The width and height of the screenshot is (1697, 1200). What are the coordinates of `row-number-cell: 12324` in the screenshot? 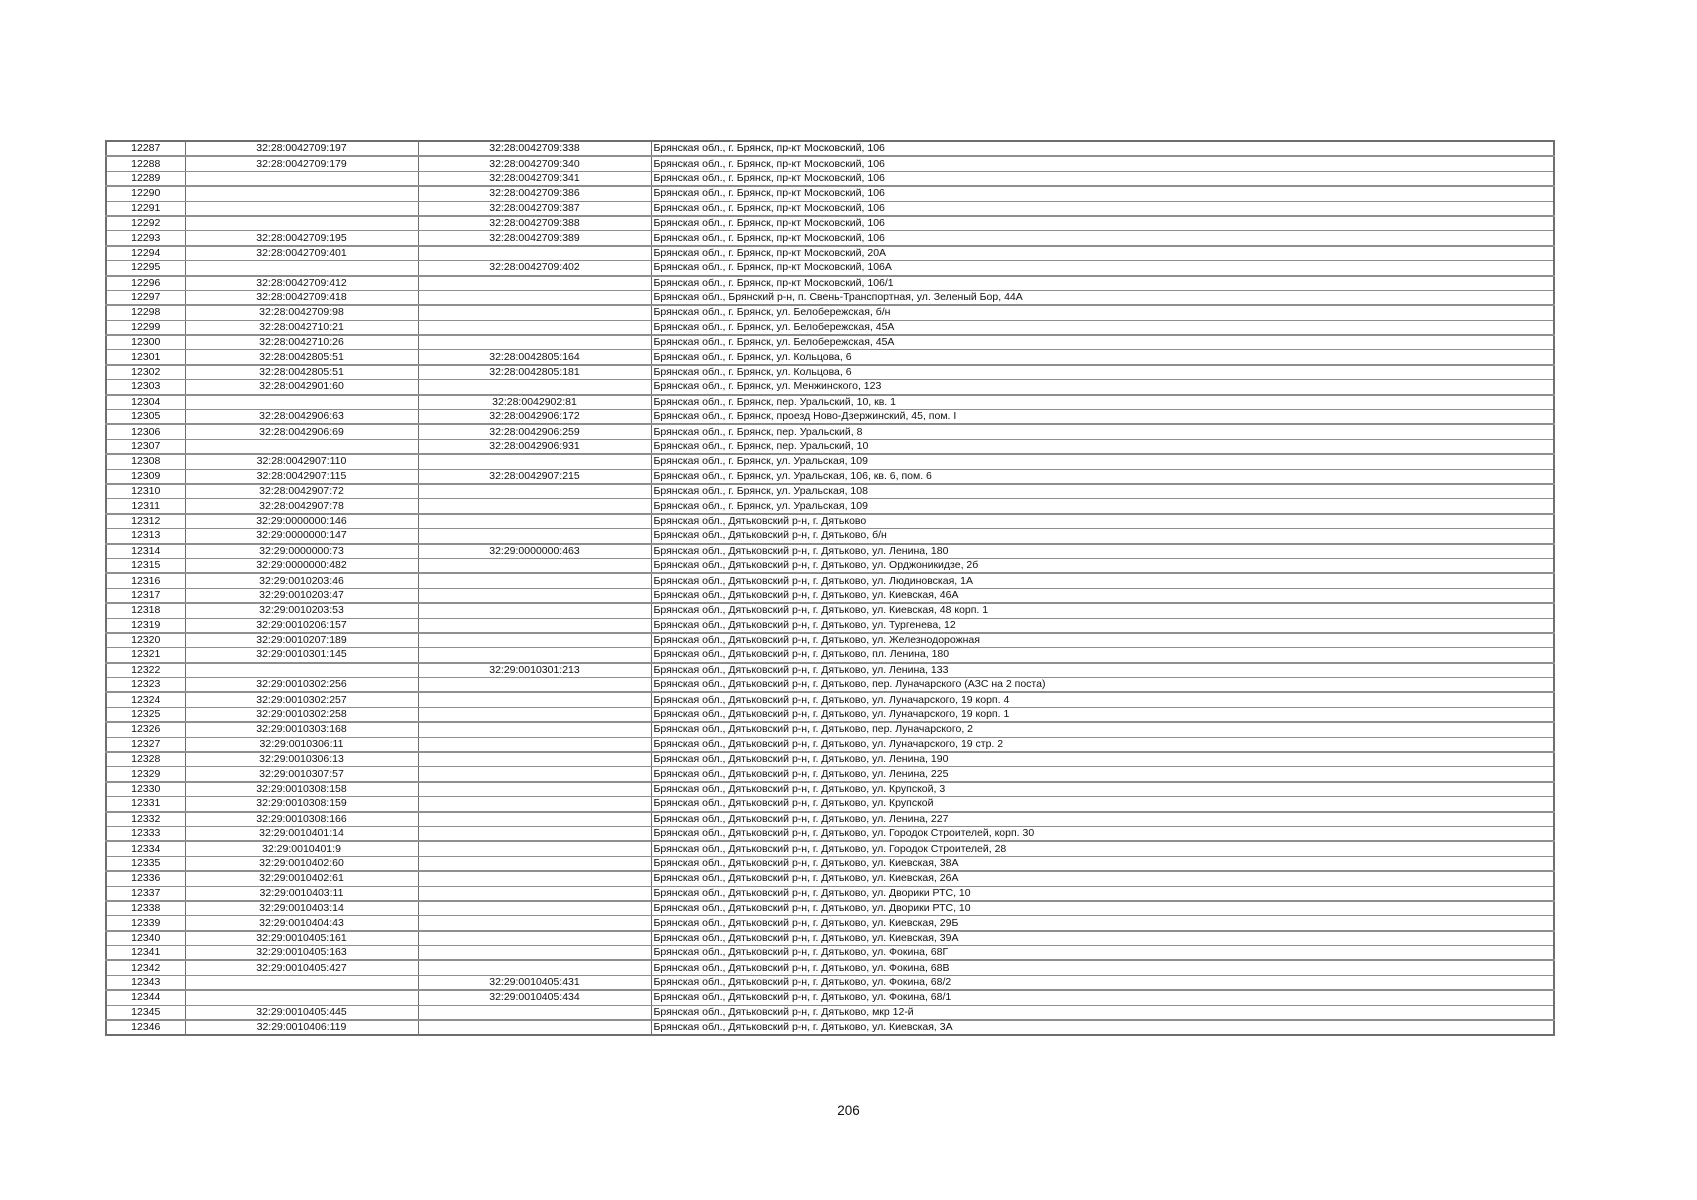 It's located at (145, 699).